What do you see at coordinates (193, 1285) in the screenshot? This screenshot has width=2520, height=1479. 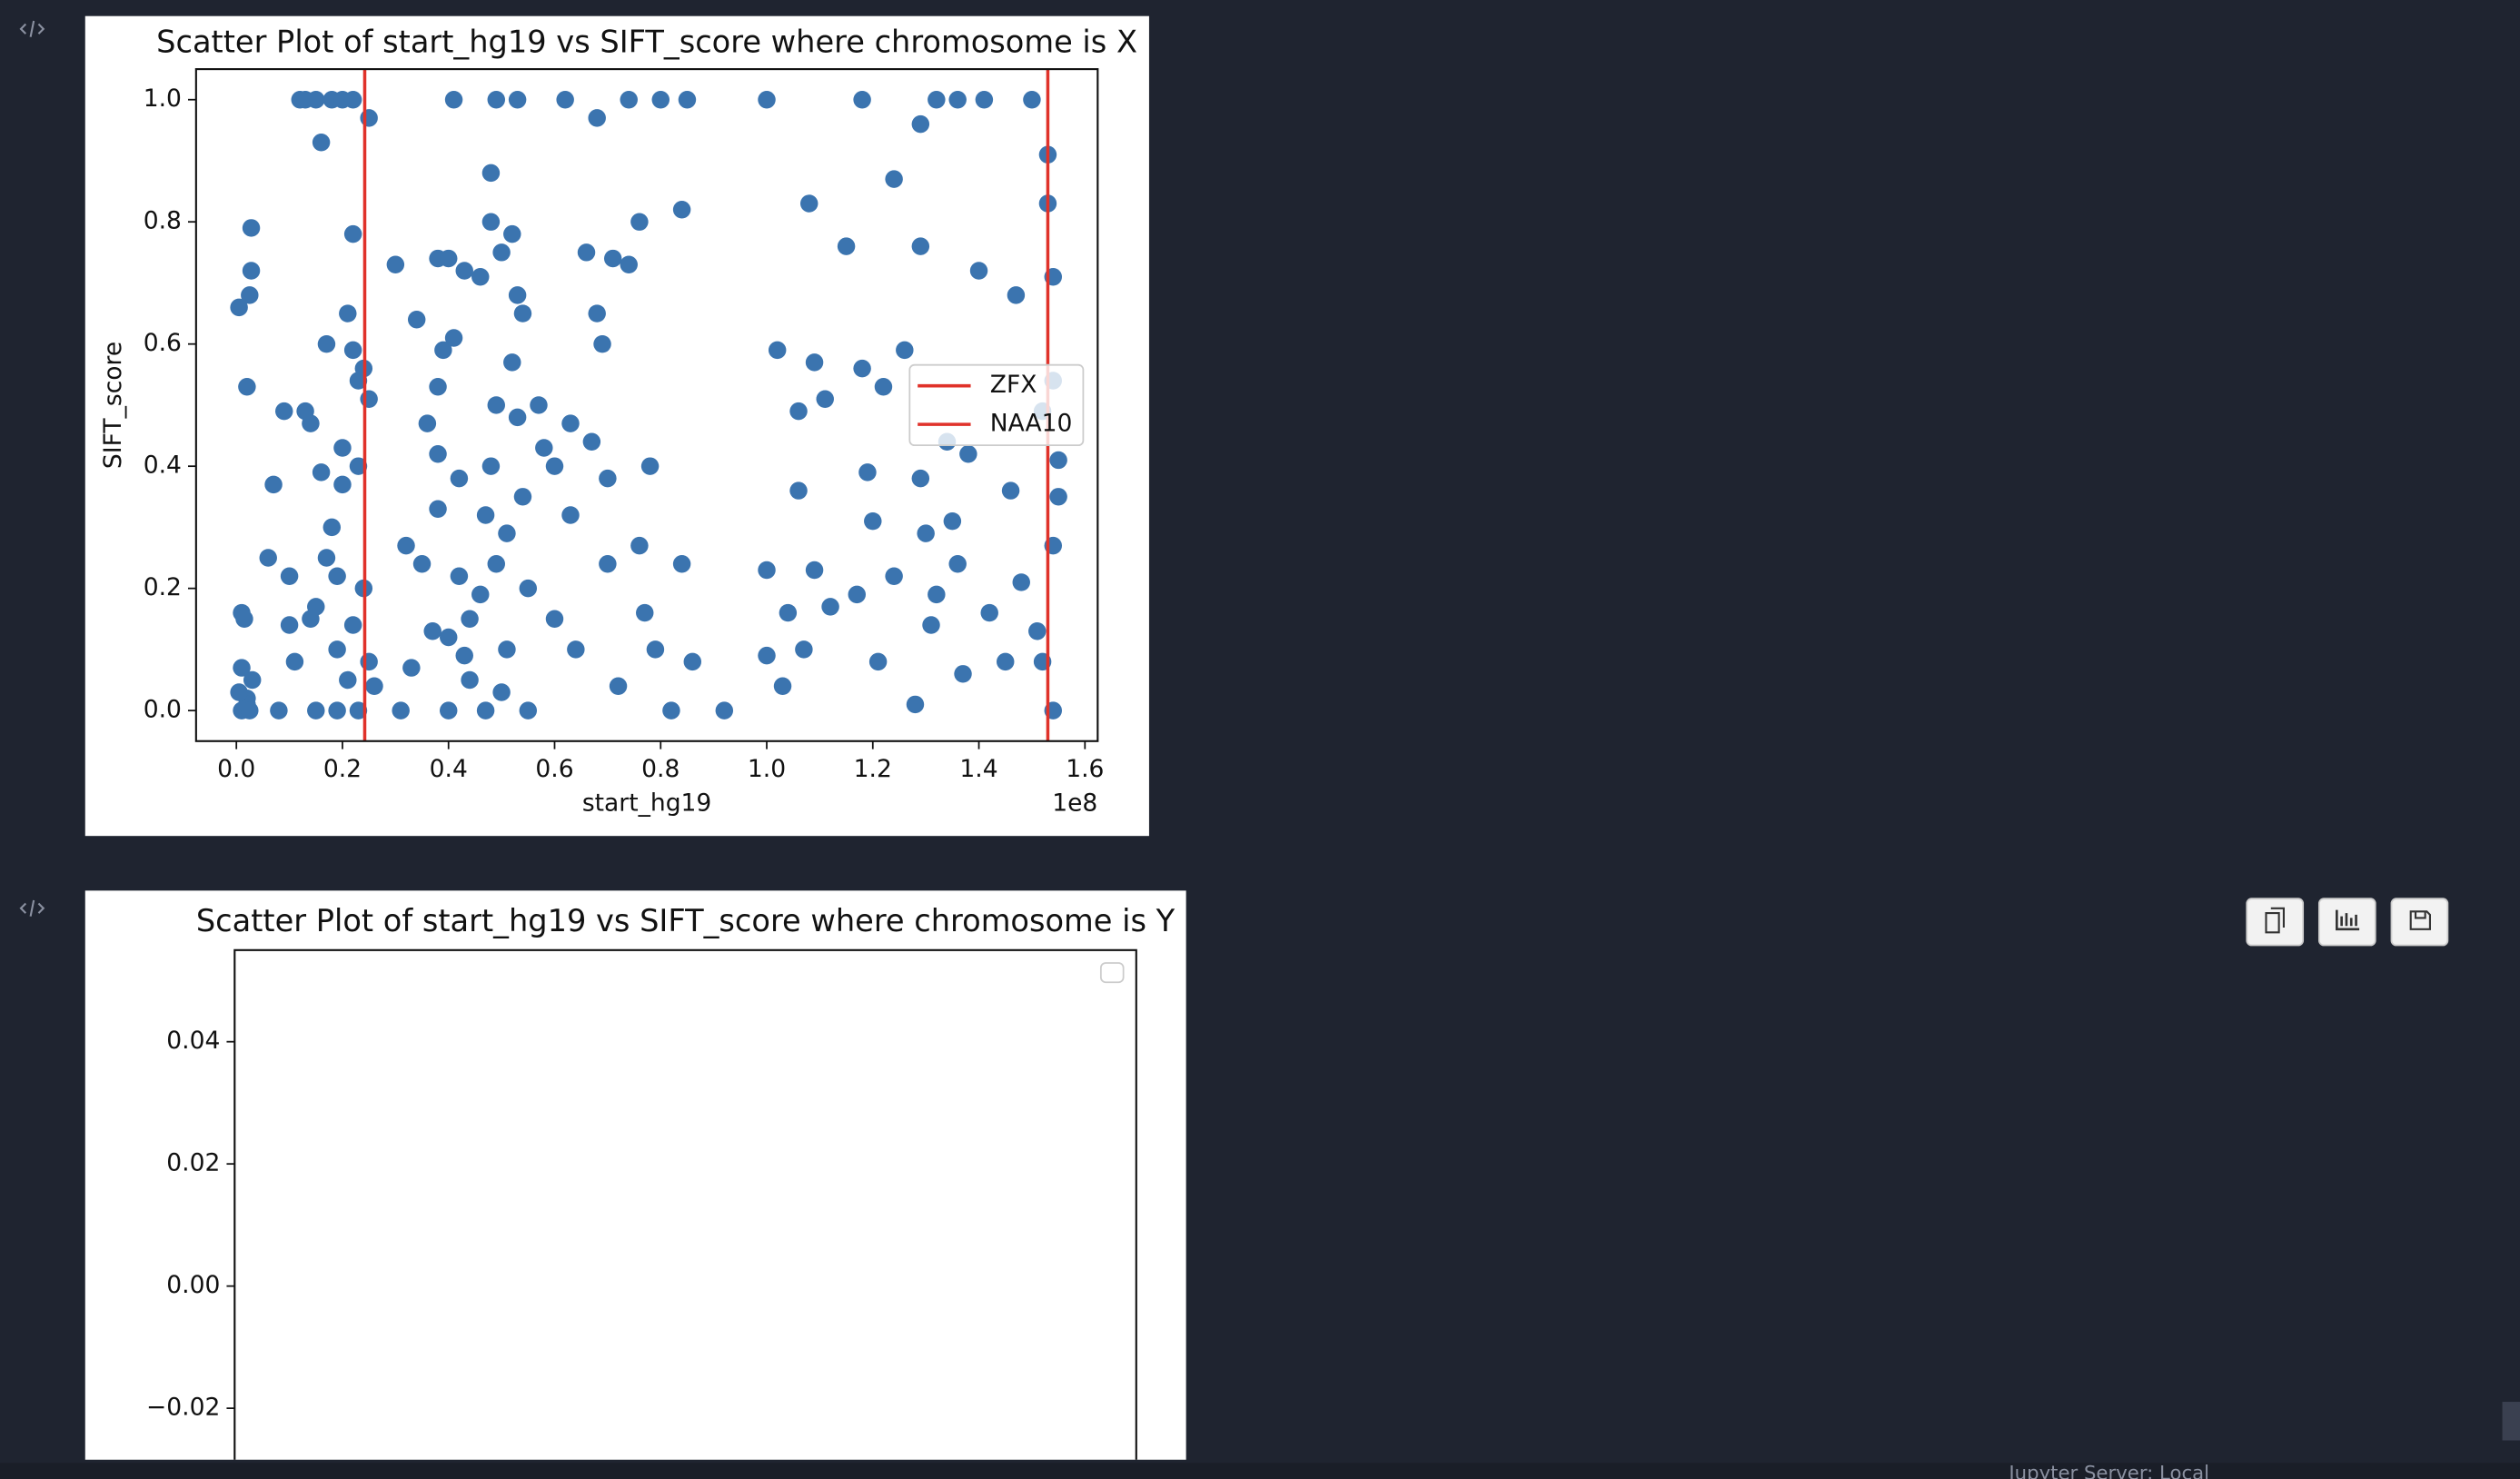 I see `y-tick-label: 0.00` at bounding box center [193, 1285].